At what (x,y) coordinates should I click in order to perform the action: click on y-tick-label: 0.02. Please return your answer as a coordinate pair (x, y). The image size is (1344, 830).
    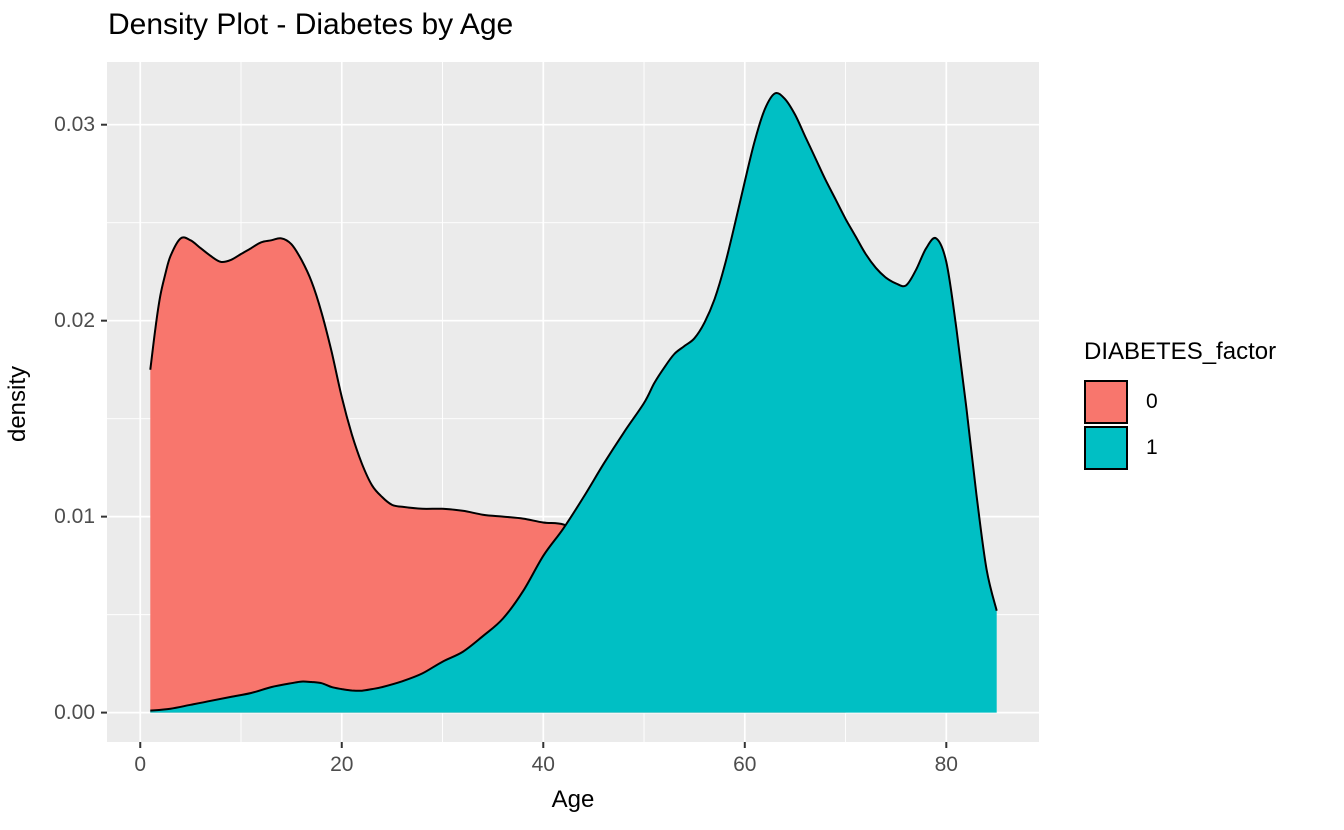
    Looking at the image, I should click on (74, 320).